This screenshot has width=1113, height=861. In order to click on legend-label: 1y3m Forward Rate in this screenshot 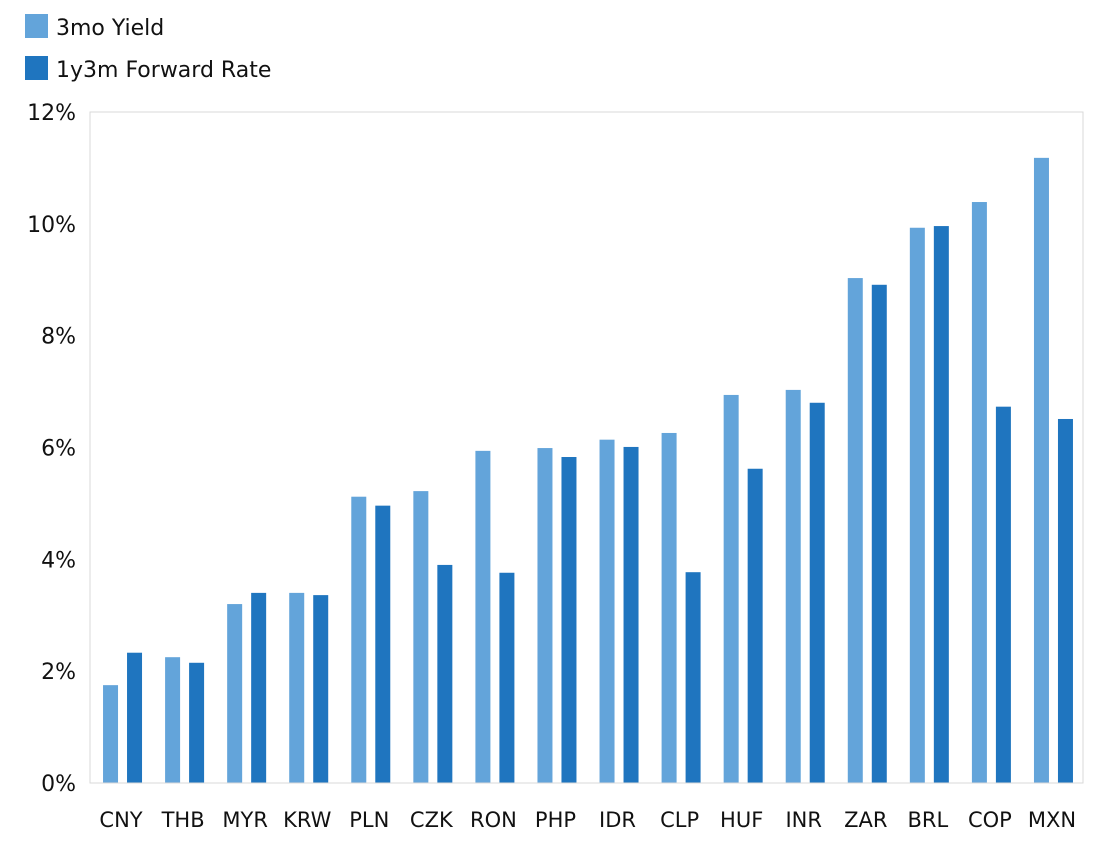, I will do `click(163, 70)`.